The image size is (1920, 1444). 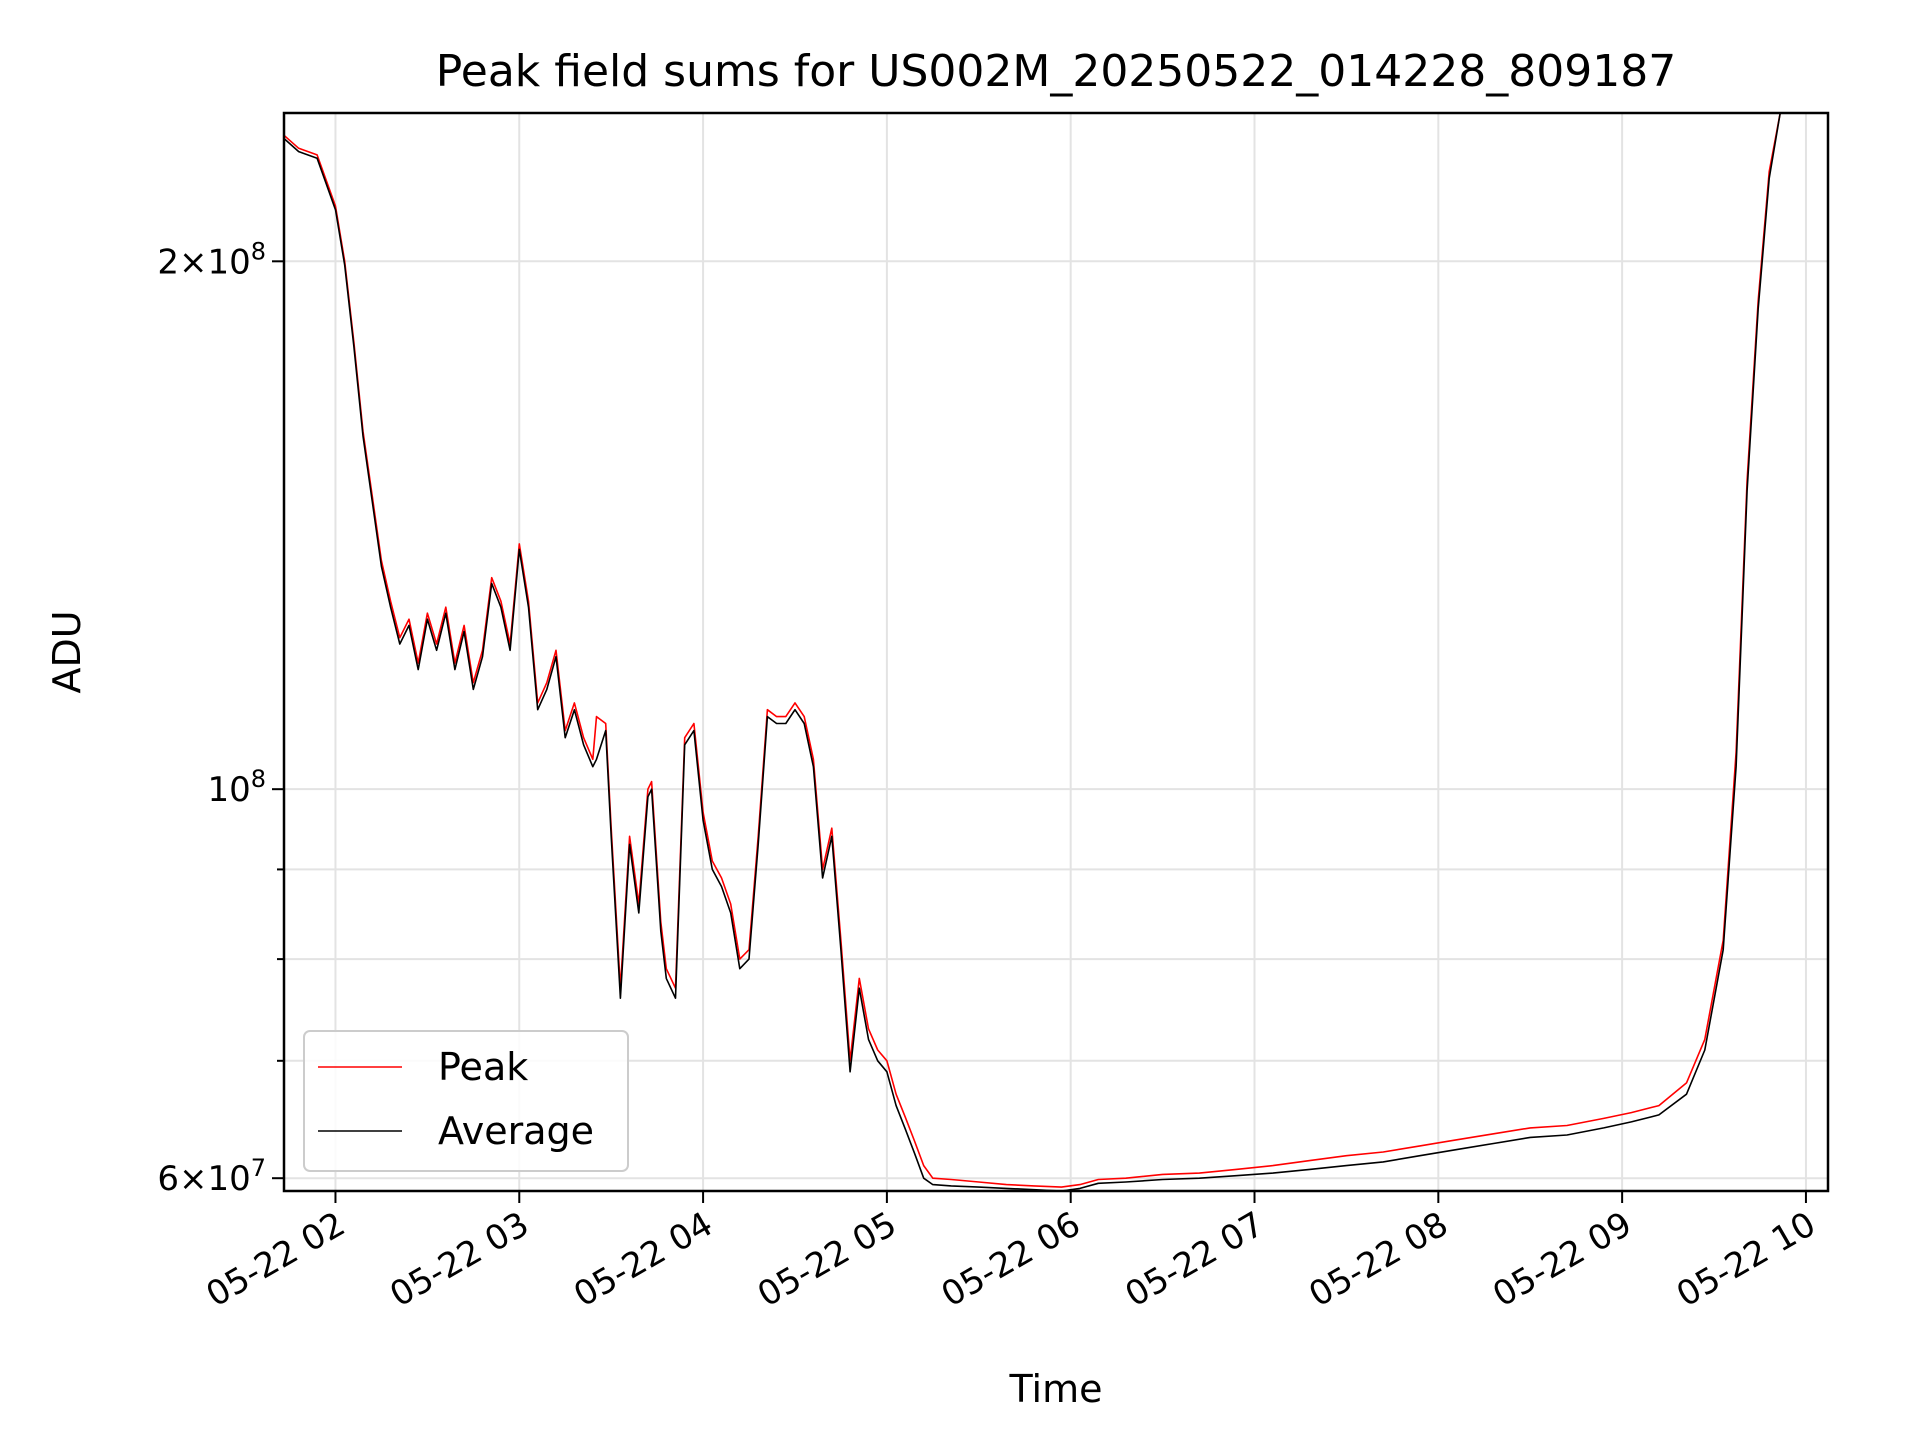 I want to click on x-axis-label: Time, so click(x=1056, y=1389).